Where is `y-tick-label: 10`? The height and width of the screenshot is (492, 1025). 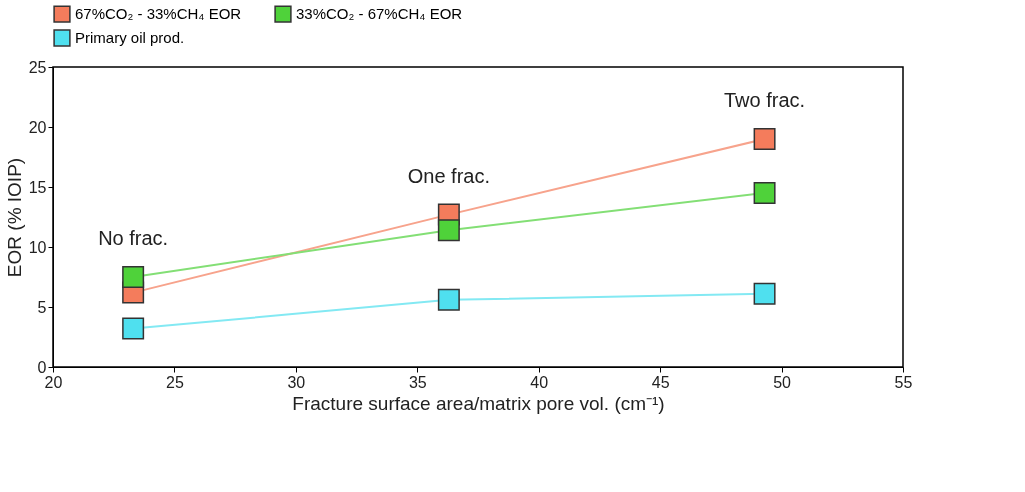
y-tick-label: 10 is located at coordinates (37, 247).